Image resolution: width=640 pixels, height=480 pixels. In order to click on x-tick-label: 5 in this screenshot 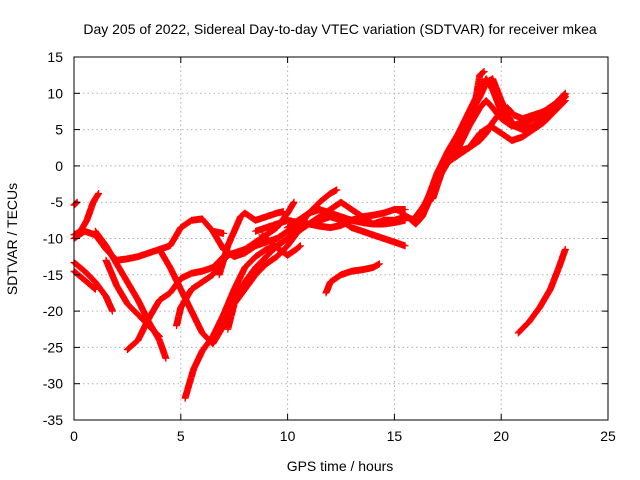, I will do `click(181, 436)`.